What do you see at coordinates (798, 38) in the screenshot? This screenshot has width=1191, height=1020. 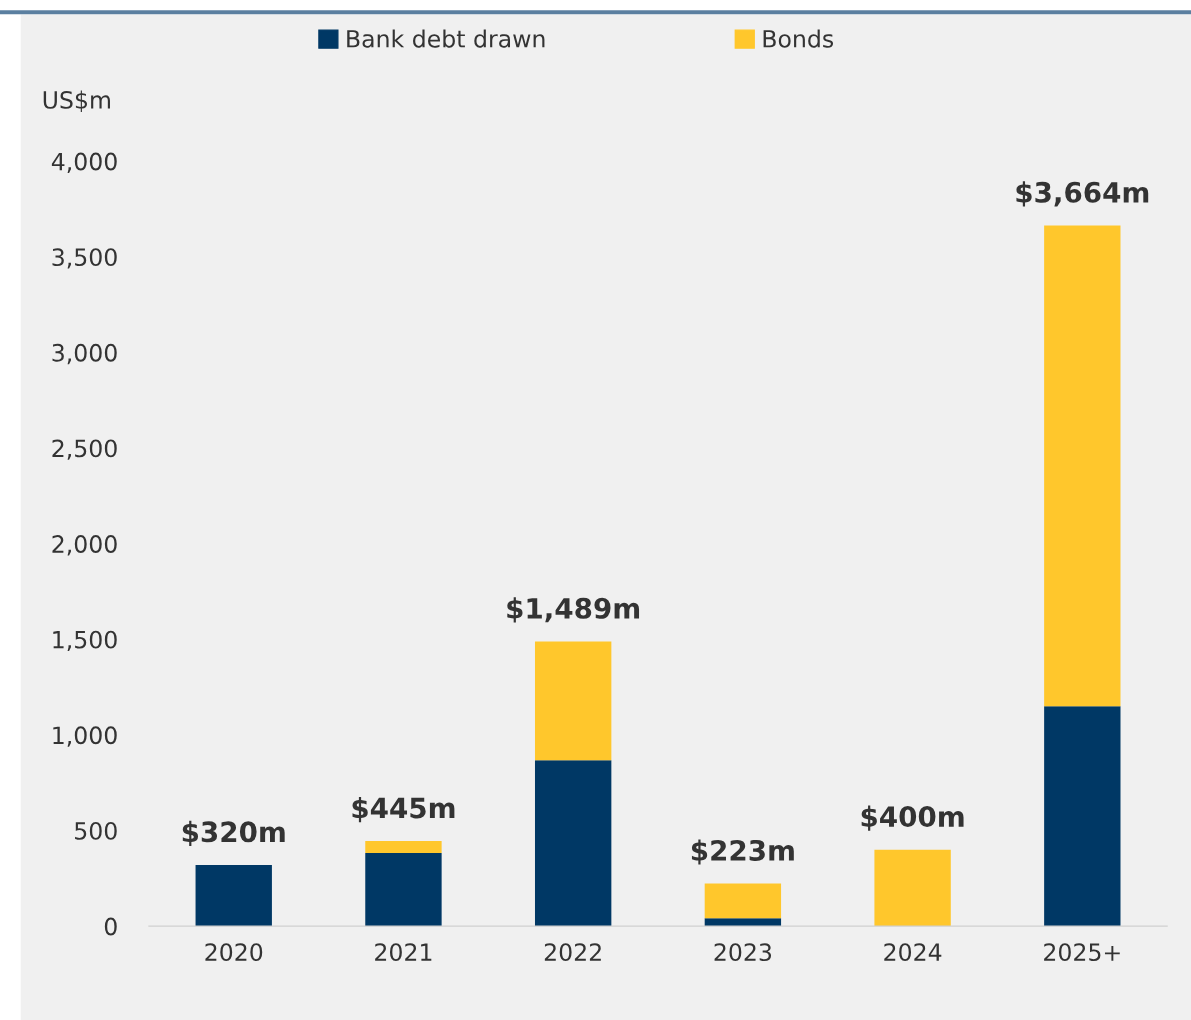 I see `legend-label: Bonds` at bounding box center [798, 38].